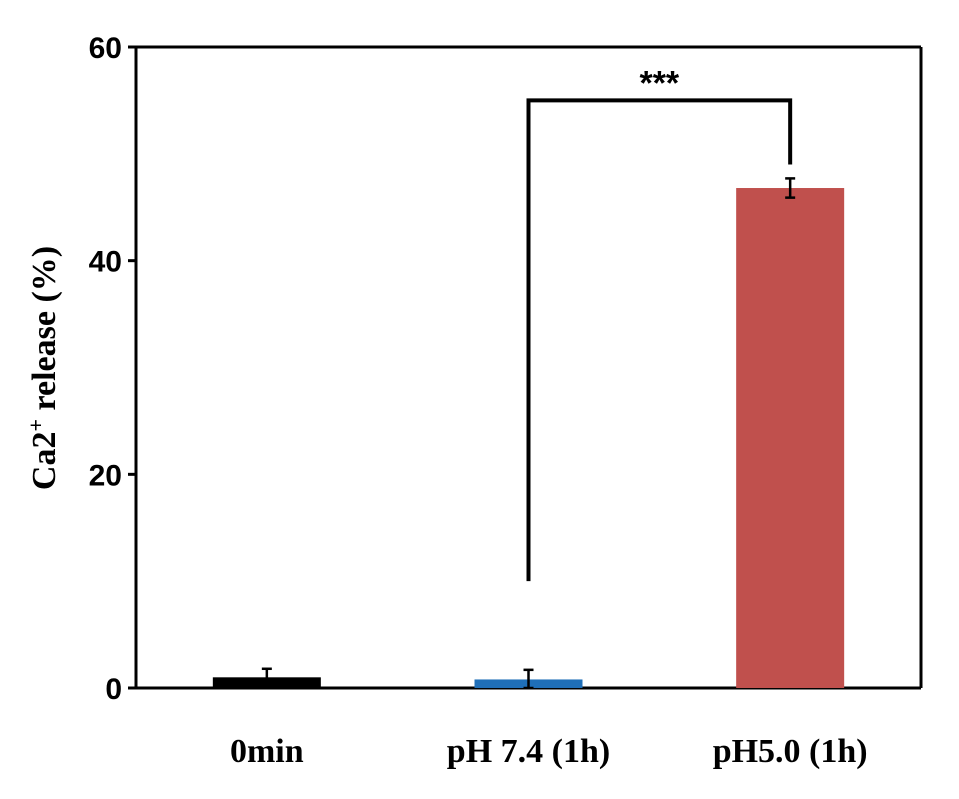 The image size is (959, 799). What do you see at coordinates (790, 438) in the screenshot?
I see `bar` at bounding box center [790, 438].